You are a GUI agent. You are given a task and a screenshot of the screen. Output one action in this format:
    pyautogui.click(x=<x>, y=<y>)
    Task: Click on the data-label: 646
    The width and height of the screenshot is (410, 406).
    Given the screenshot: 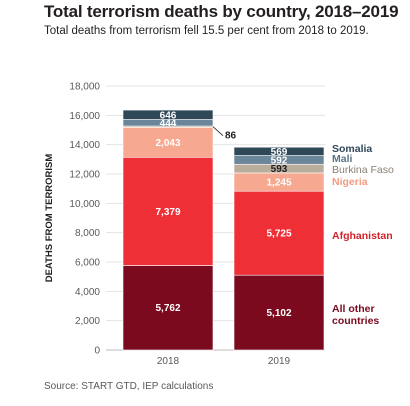 What is the action you would take?
    pyautogui.click(x=168, y=115)
    